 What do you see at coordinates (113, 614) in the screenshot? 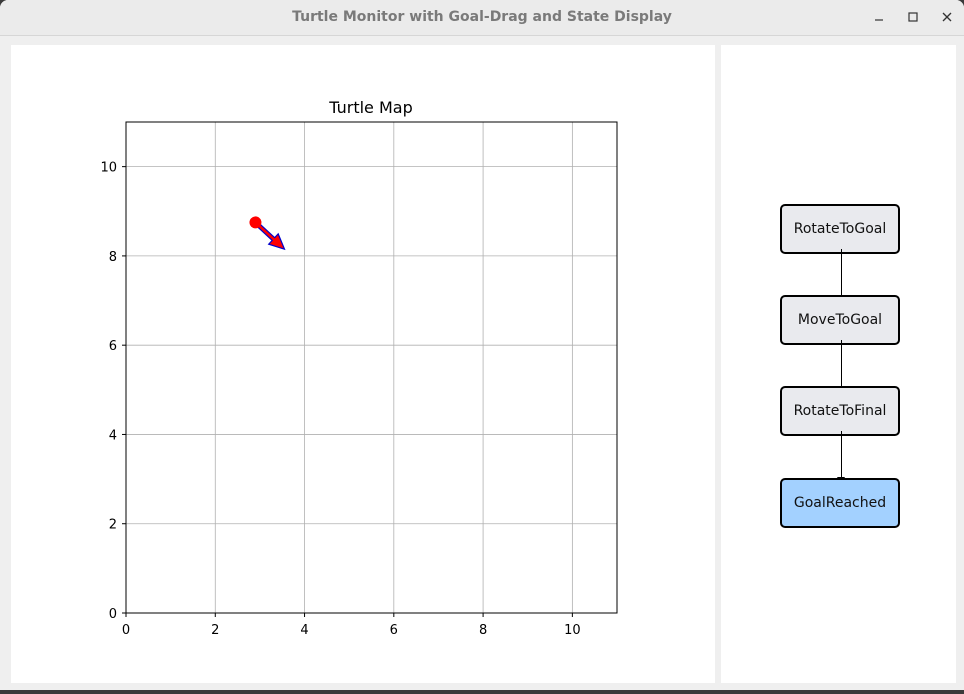
I see `y-tick-label: 0` at bounding box center [113, 614].